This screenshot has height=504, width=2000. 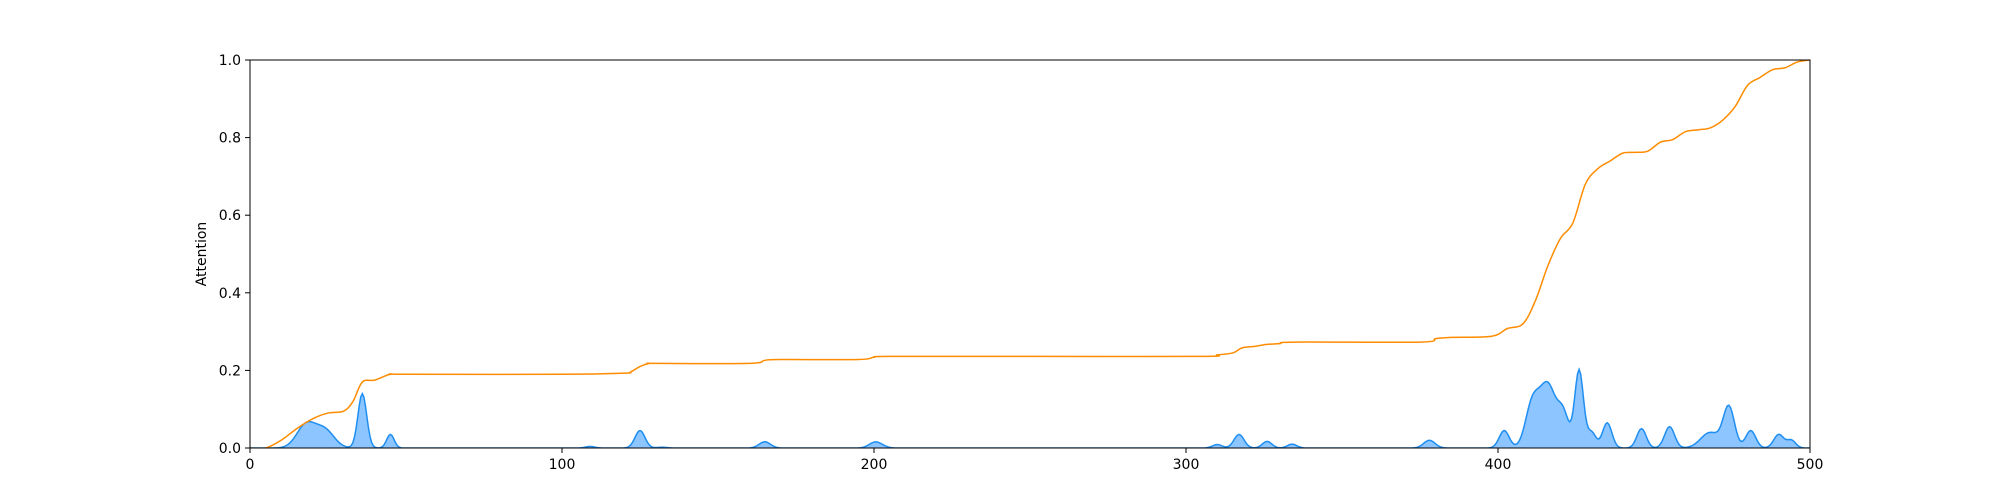 I want to click on y-tick-label: 0.2, so click(x=230, y=371).